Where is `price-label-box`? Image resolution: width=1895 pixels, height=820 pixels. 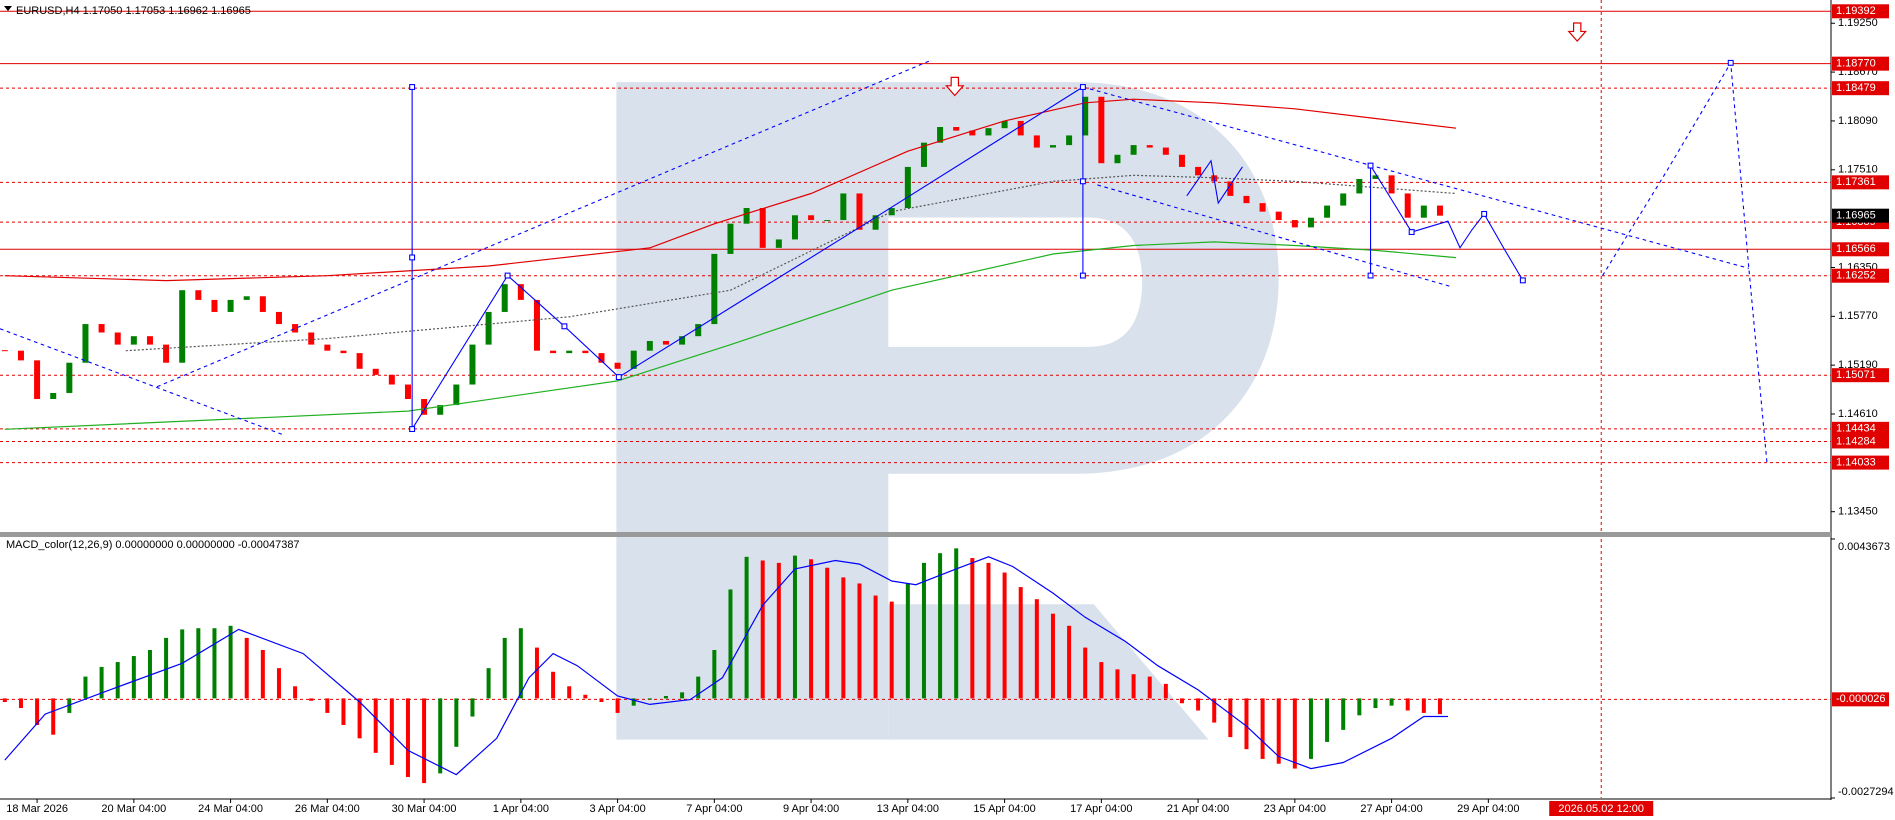
price-label-box is located at coordinates (1860, 215).